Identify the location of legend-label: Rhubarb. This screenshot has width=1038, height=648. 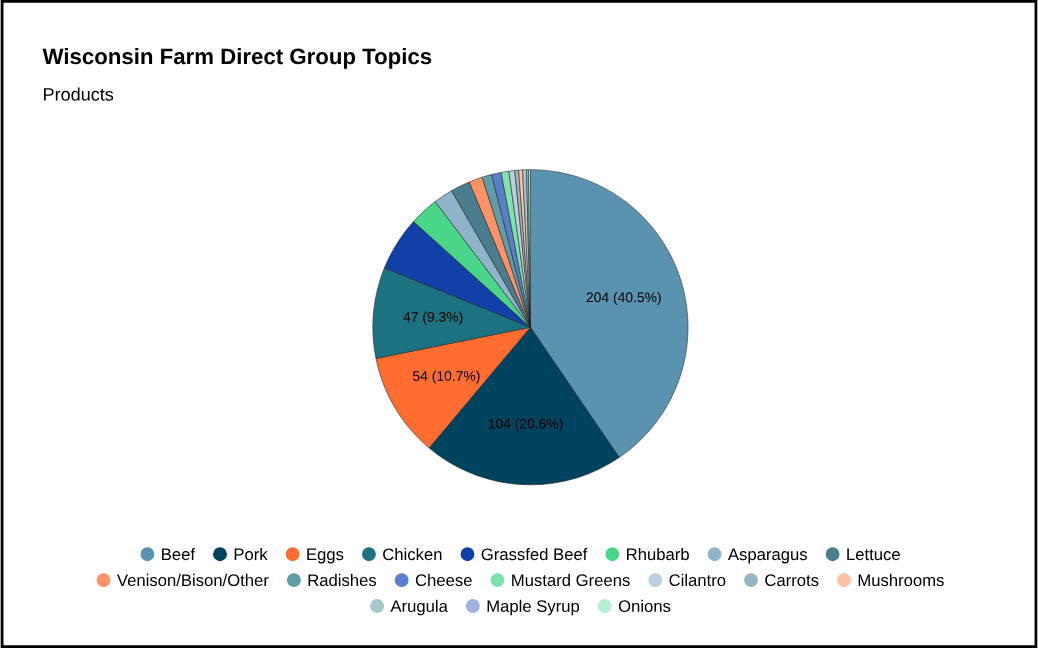
(658, 554).